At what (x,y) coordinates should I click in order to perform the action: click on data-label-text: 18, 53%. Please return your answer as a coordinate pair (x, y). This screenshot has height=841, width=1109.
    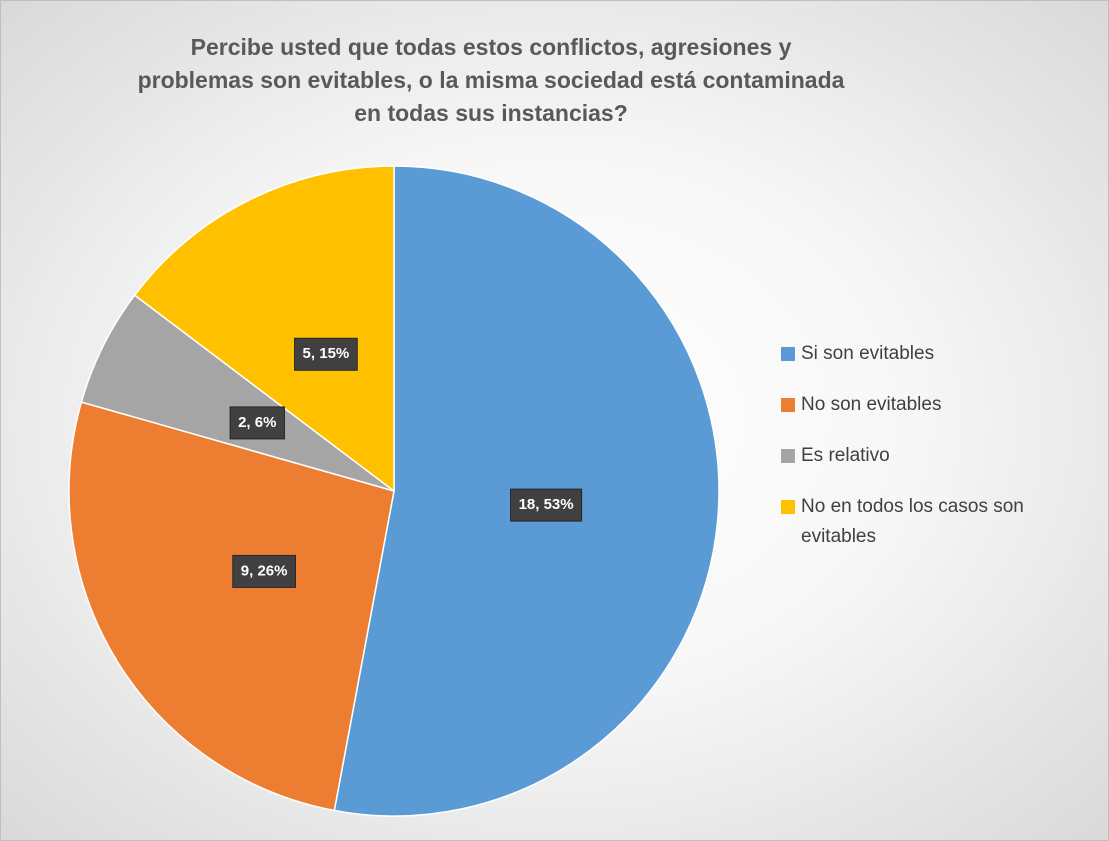
    Looking at the image, I should click on (546, 504).